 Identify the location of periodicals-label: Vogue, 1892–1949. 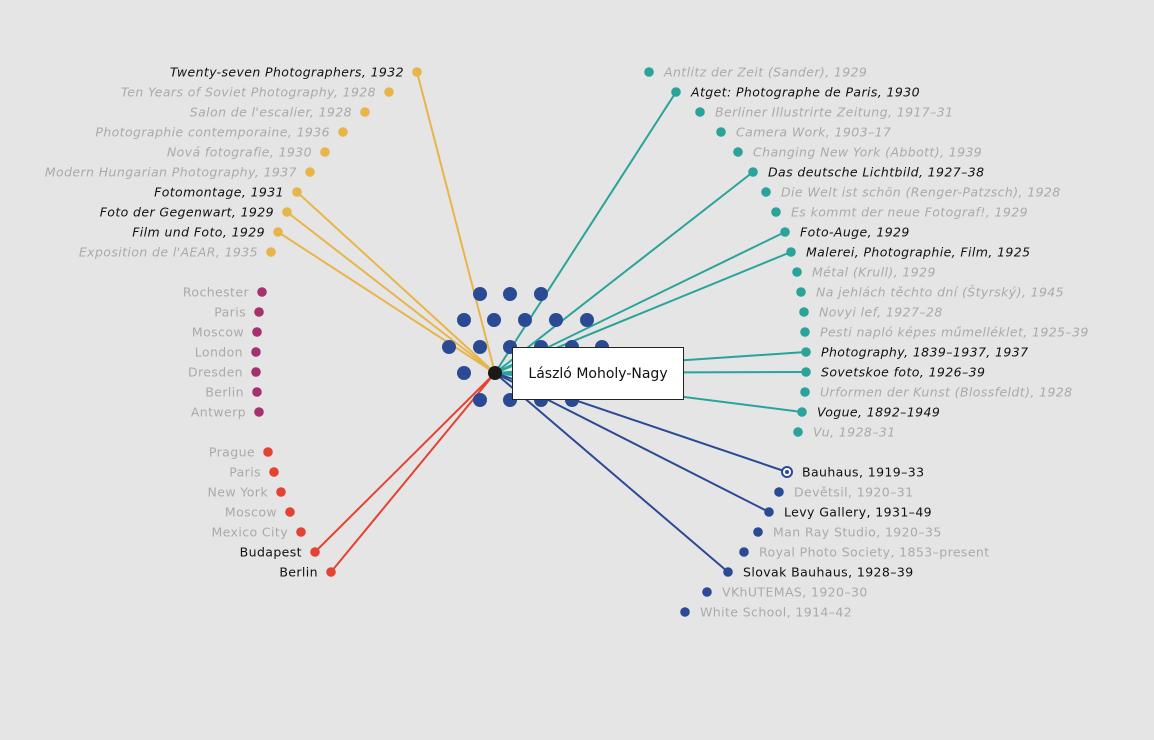
(878, 412).